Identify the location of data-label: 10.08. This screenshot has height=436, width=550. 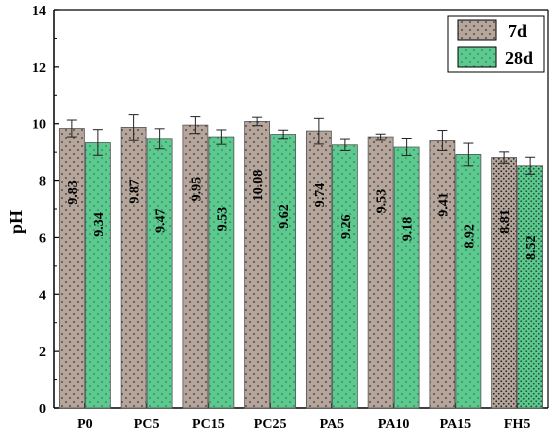
(258, 186).